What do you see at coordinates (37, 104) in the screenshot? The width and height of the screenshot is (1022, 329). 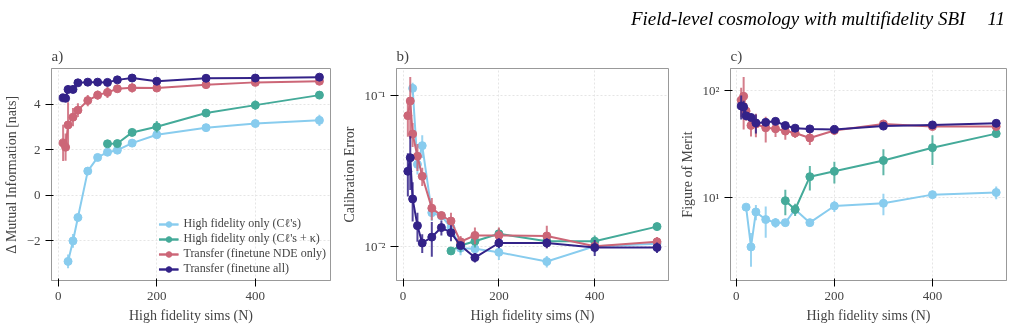 I see `y-tick-label: 4` at bounding box center [37, 104].